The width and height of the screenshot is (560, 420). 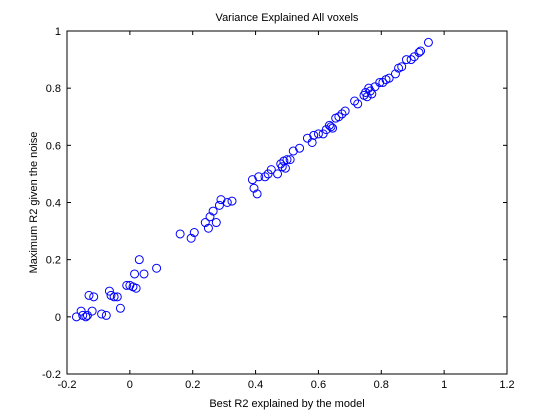 What do you see at coordinates (287, 18) in the screenshot?
I see `chart-title: Variance Explained All voxels` at bounding box center [287, 18].